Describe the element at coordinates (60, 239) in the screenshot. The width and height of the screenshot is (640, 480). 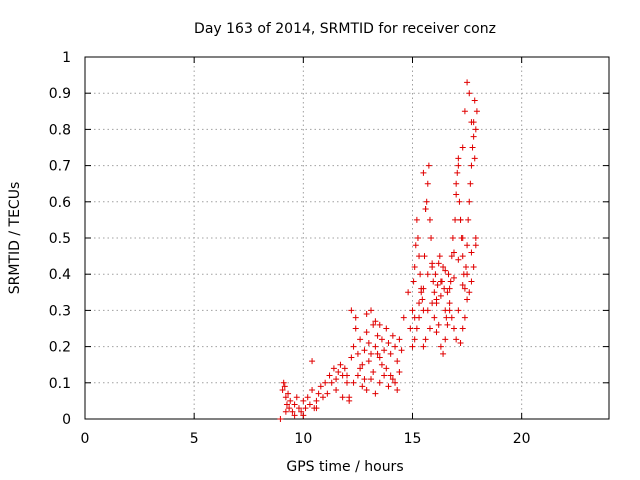
I see `y-tick-label: 0.5` at that location.